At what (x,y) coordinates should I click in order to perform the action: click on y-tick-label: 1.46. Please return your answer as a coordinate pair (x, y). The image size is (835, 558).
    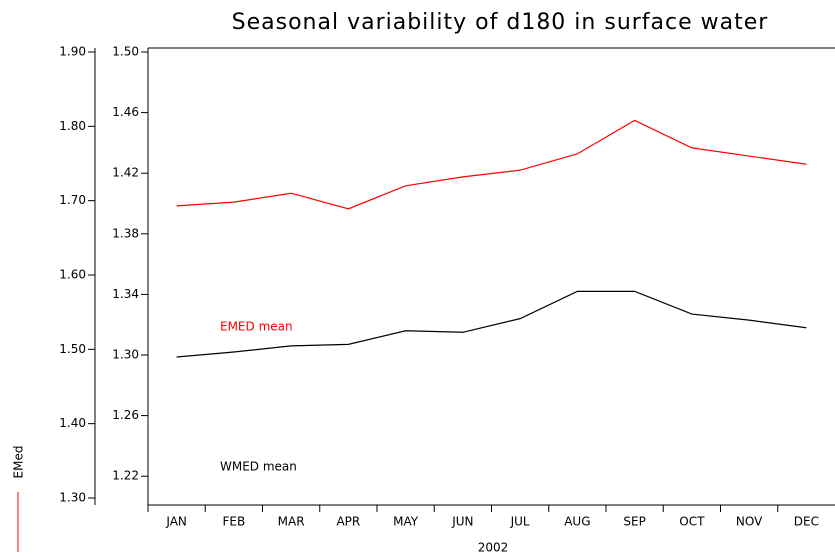
    Looking at the image, I should click on (125, 112).